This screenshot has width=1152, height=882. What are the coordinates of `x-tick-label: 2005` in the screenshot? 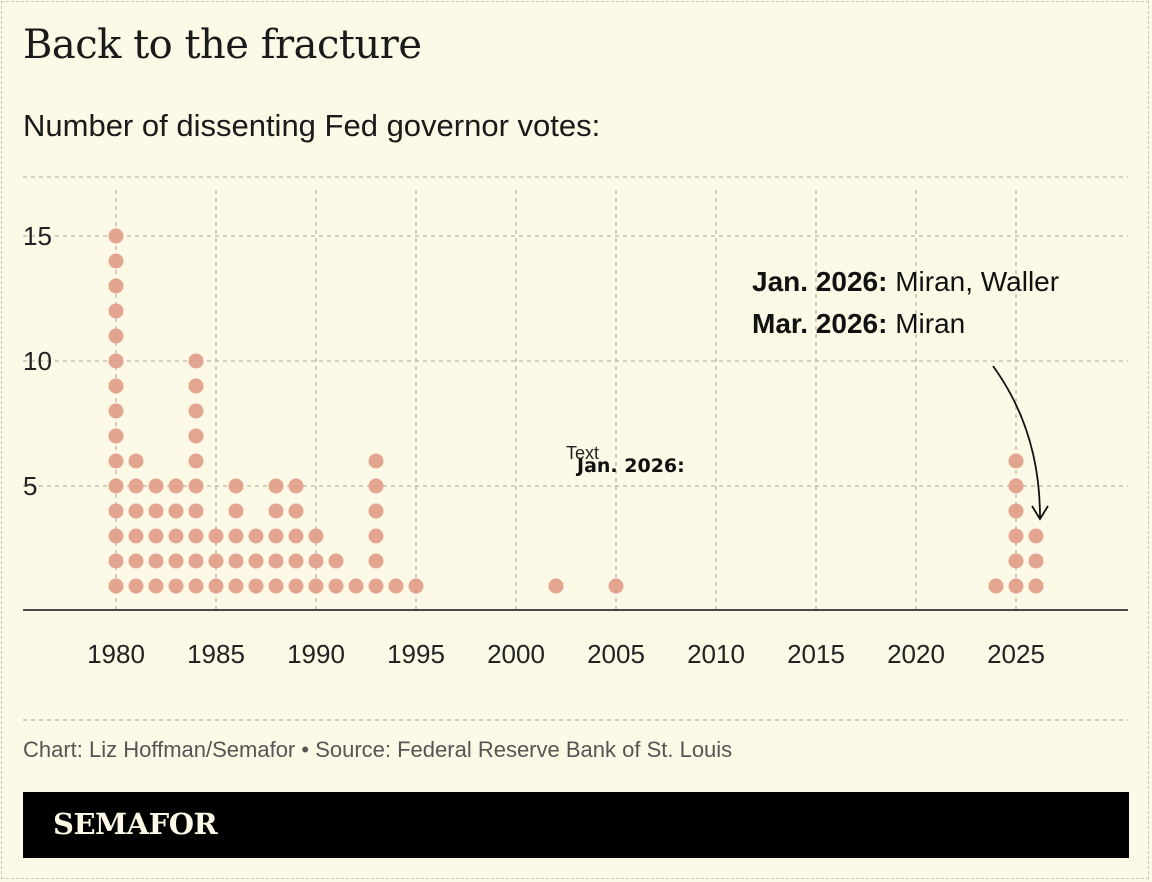 It's located at (616, 654).